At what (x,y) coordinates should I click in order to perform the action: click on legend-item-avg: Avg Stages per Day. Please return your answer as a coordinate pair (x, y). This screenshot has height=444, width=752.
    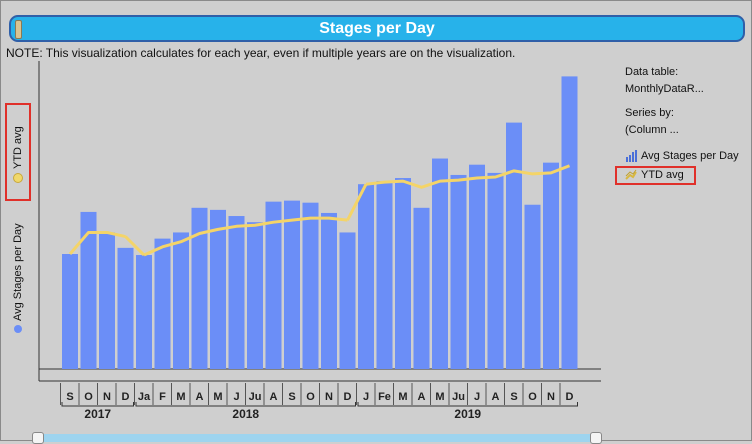
    Looking at the image, I should click on (682, 156).